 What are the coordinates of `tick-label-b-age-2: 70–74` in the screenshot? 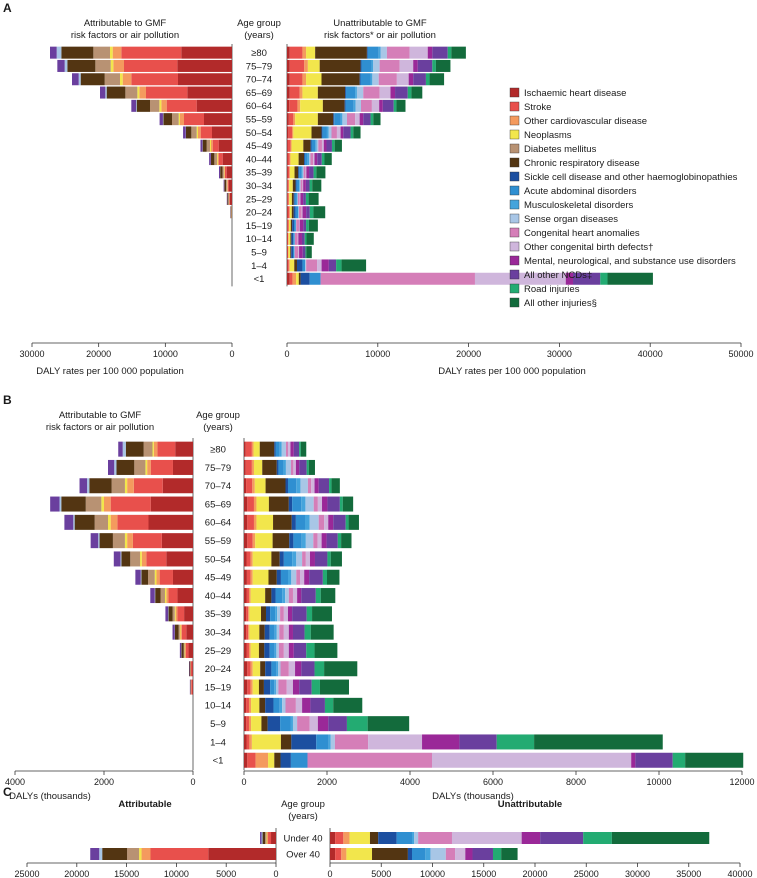 It's located at (218, 486).